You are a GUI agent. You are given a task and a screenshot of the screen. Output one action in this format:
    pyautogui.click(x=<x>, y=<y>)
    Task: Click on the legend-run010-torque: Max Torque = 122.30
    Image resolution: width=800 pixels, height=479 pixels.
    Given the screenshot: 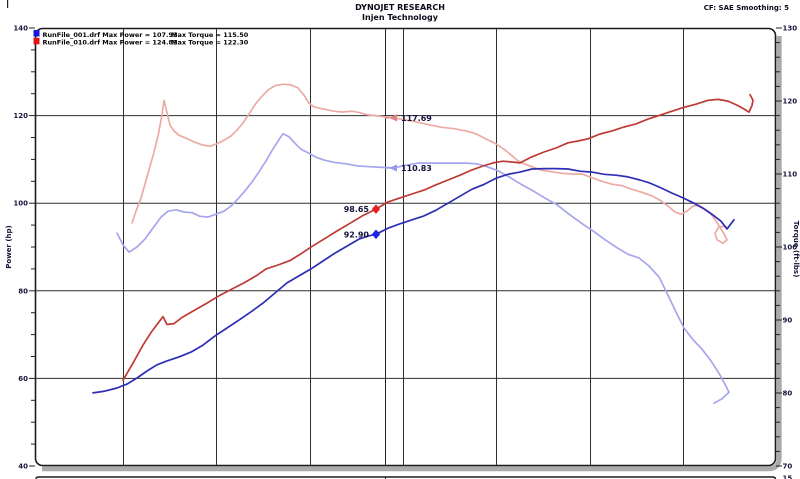 What is the action you would take?
    pyautogui.click(x=210, y=43)
    